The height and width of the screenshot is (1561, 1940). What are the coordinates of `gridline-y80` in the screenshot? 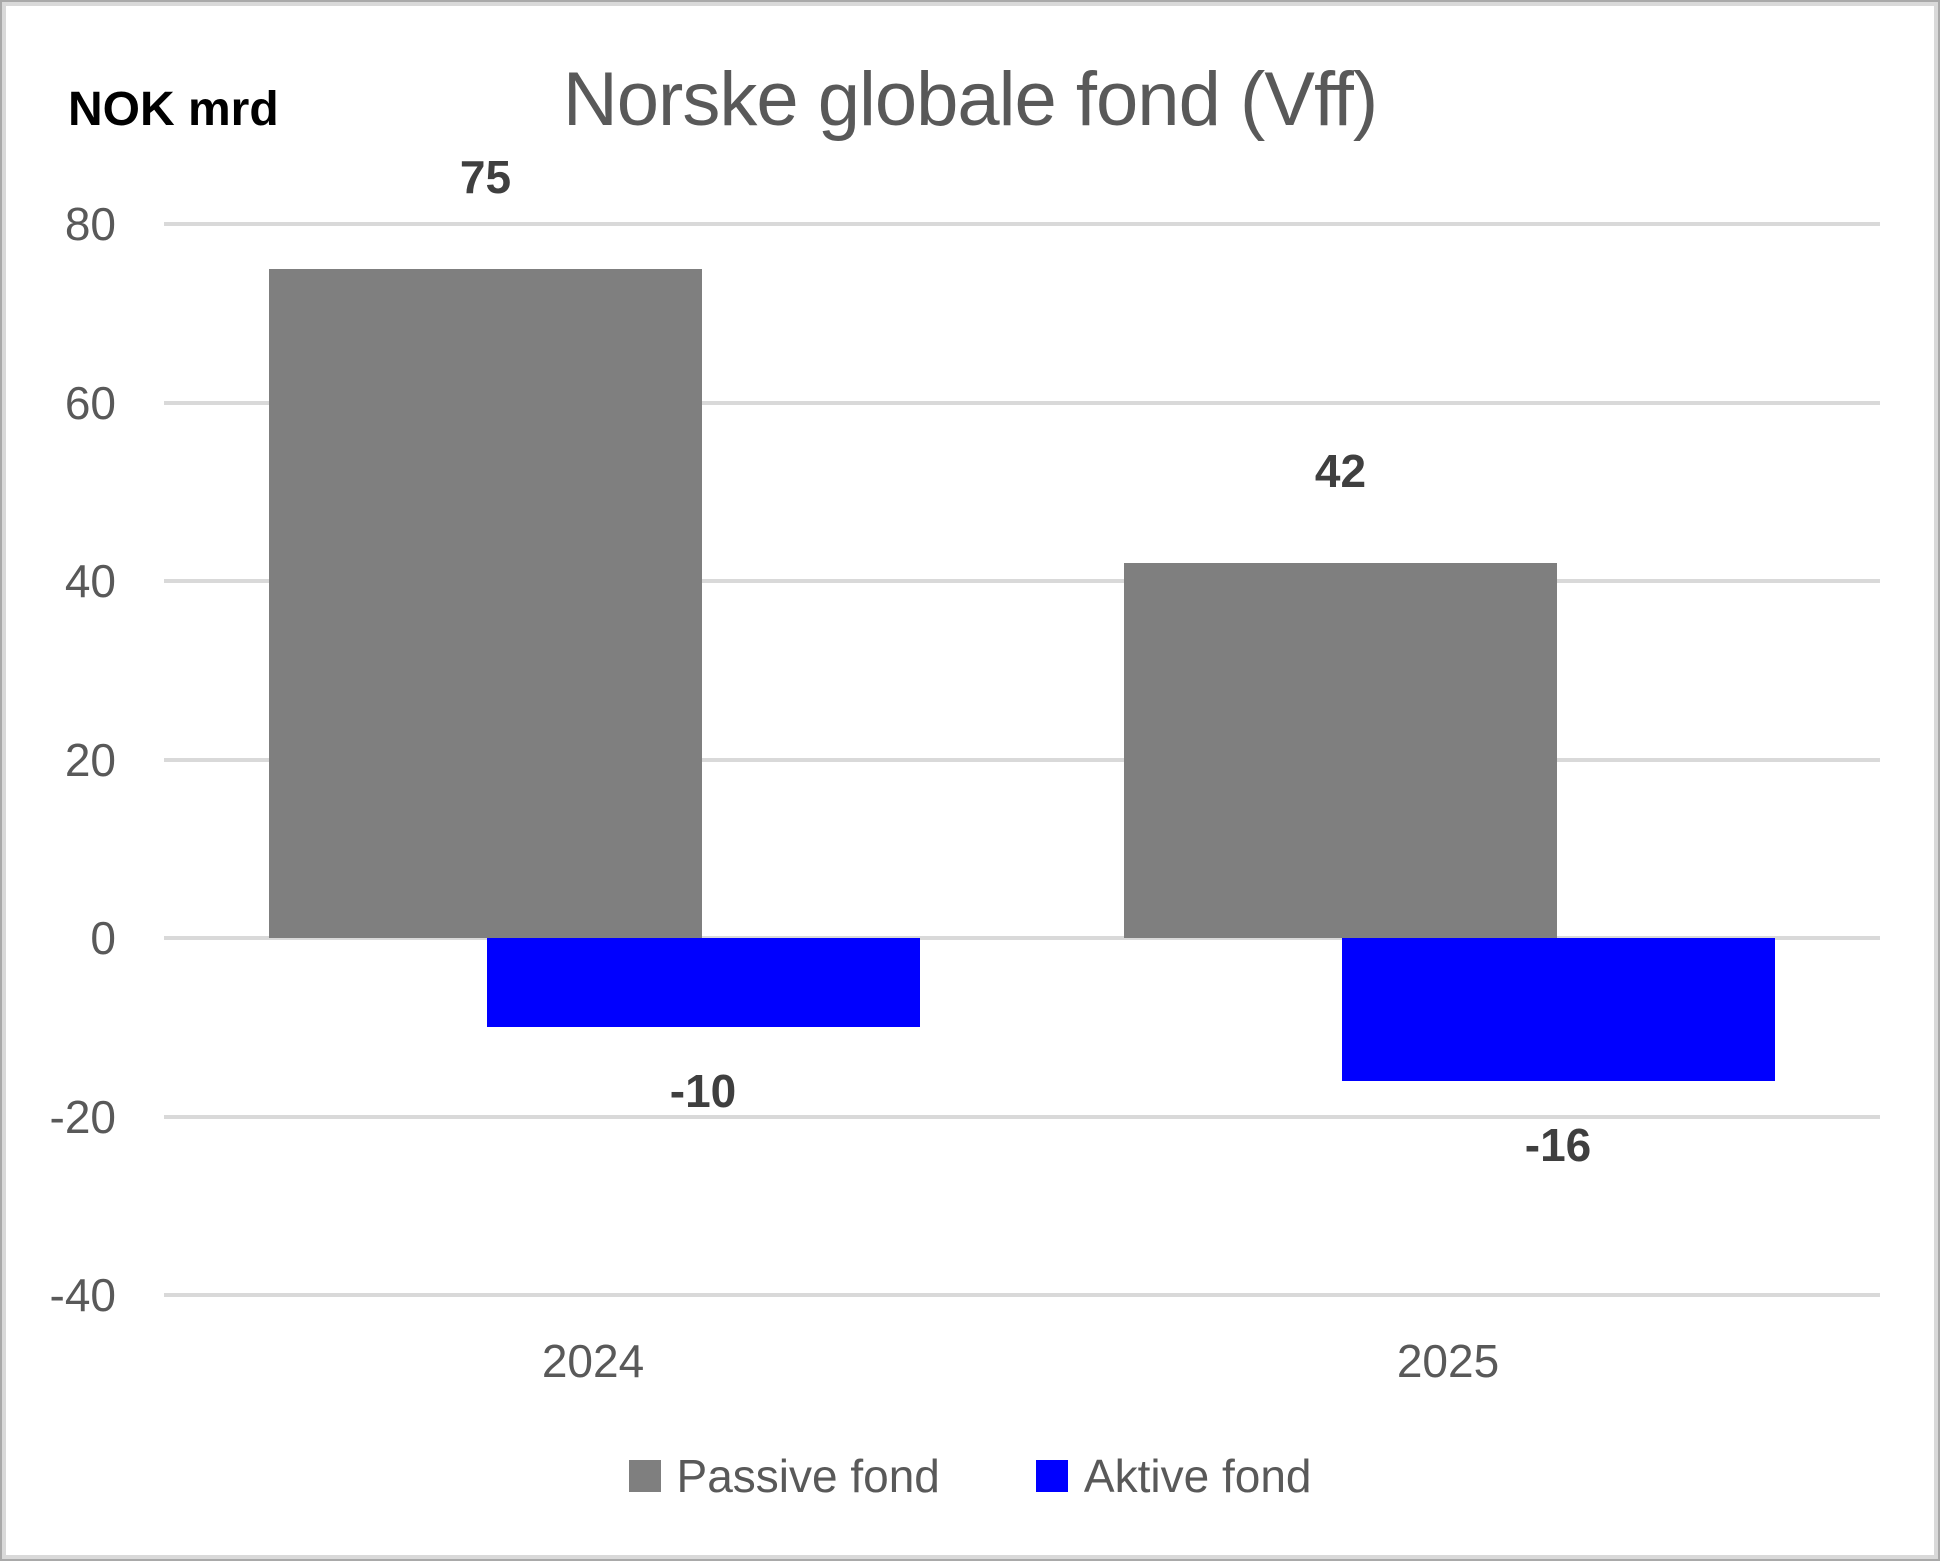 It's located at (1022, 224).